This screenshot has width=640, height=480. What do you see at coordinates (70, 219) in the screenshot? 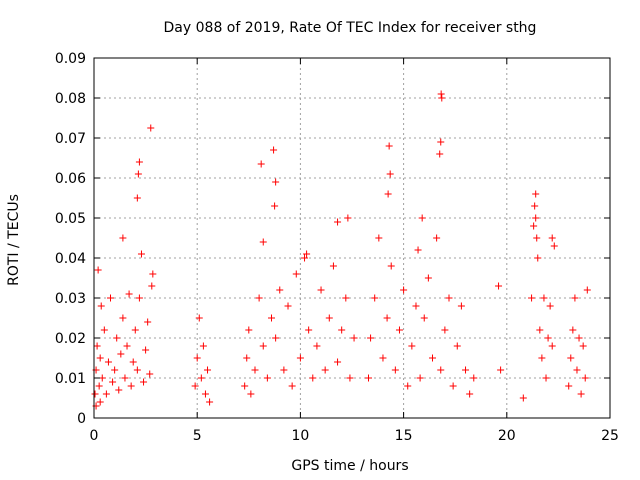
I see `y-tick-label: 0.05` at bounding box center [70, 219].